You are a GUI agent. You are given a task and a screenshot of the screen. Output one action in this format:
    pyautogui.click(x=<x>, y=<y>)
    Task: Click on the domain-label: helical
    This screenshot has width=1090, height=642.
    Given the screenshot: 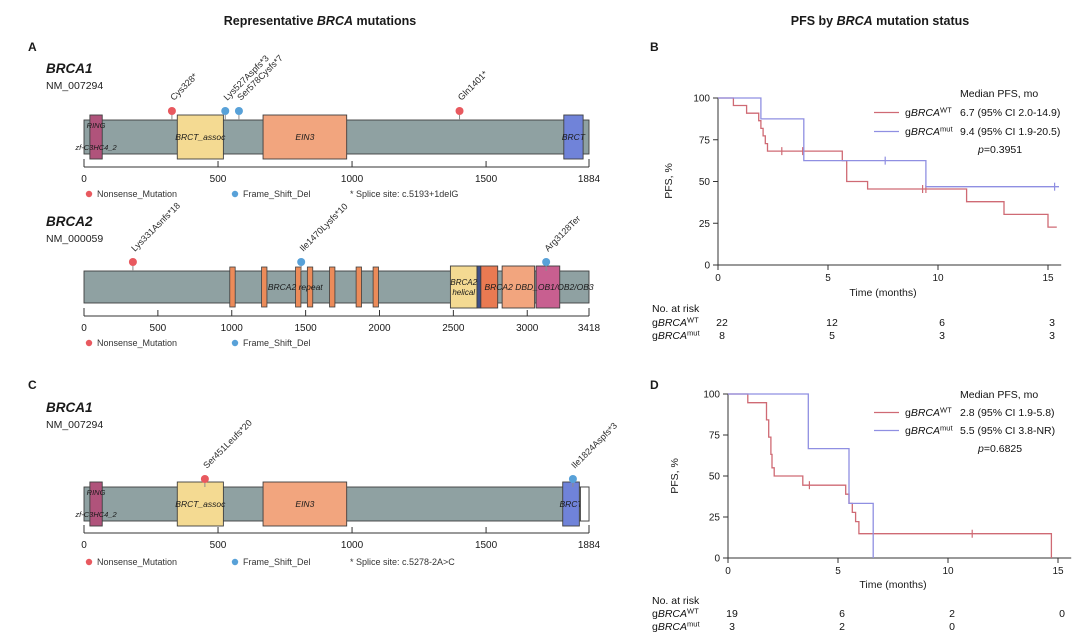 What is the action you would take?
    pyautogui.click(x=463, y=292)
    